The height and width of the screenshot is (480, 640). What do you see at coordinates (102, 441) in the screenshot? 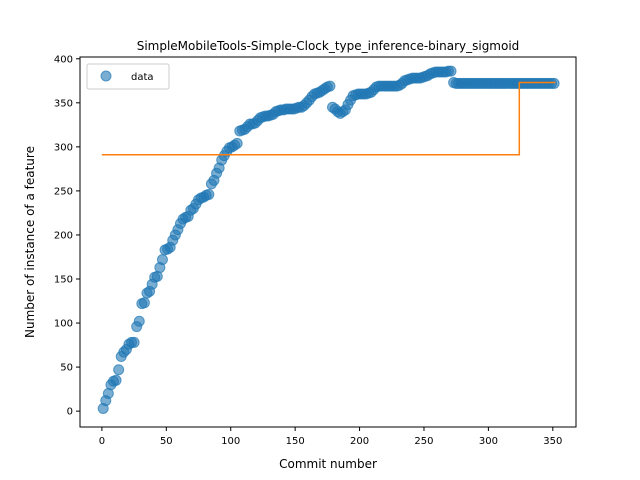
I see `x-tick-label: 0` at bounding box center [102, 441].